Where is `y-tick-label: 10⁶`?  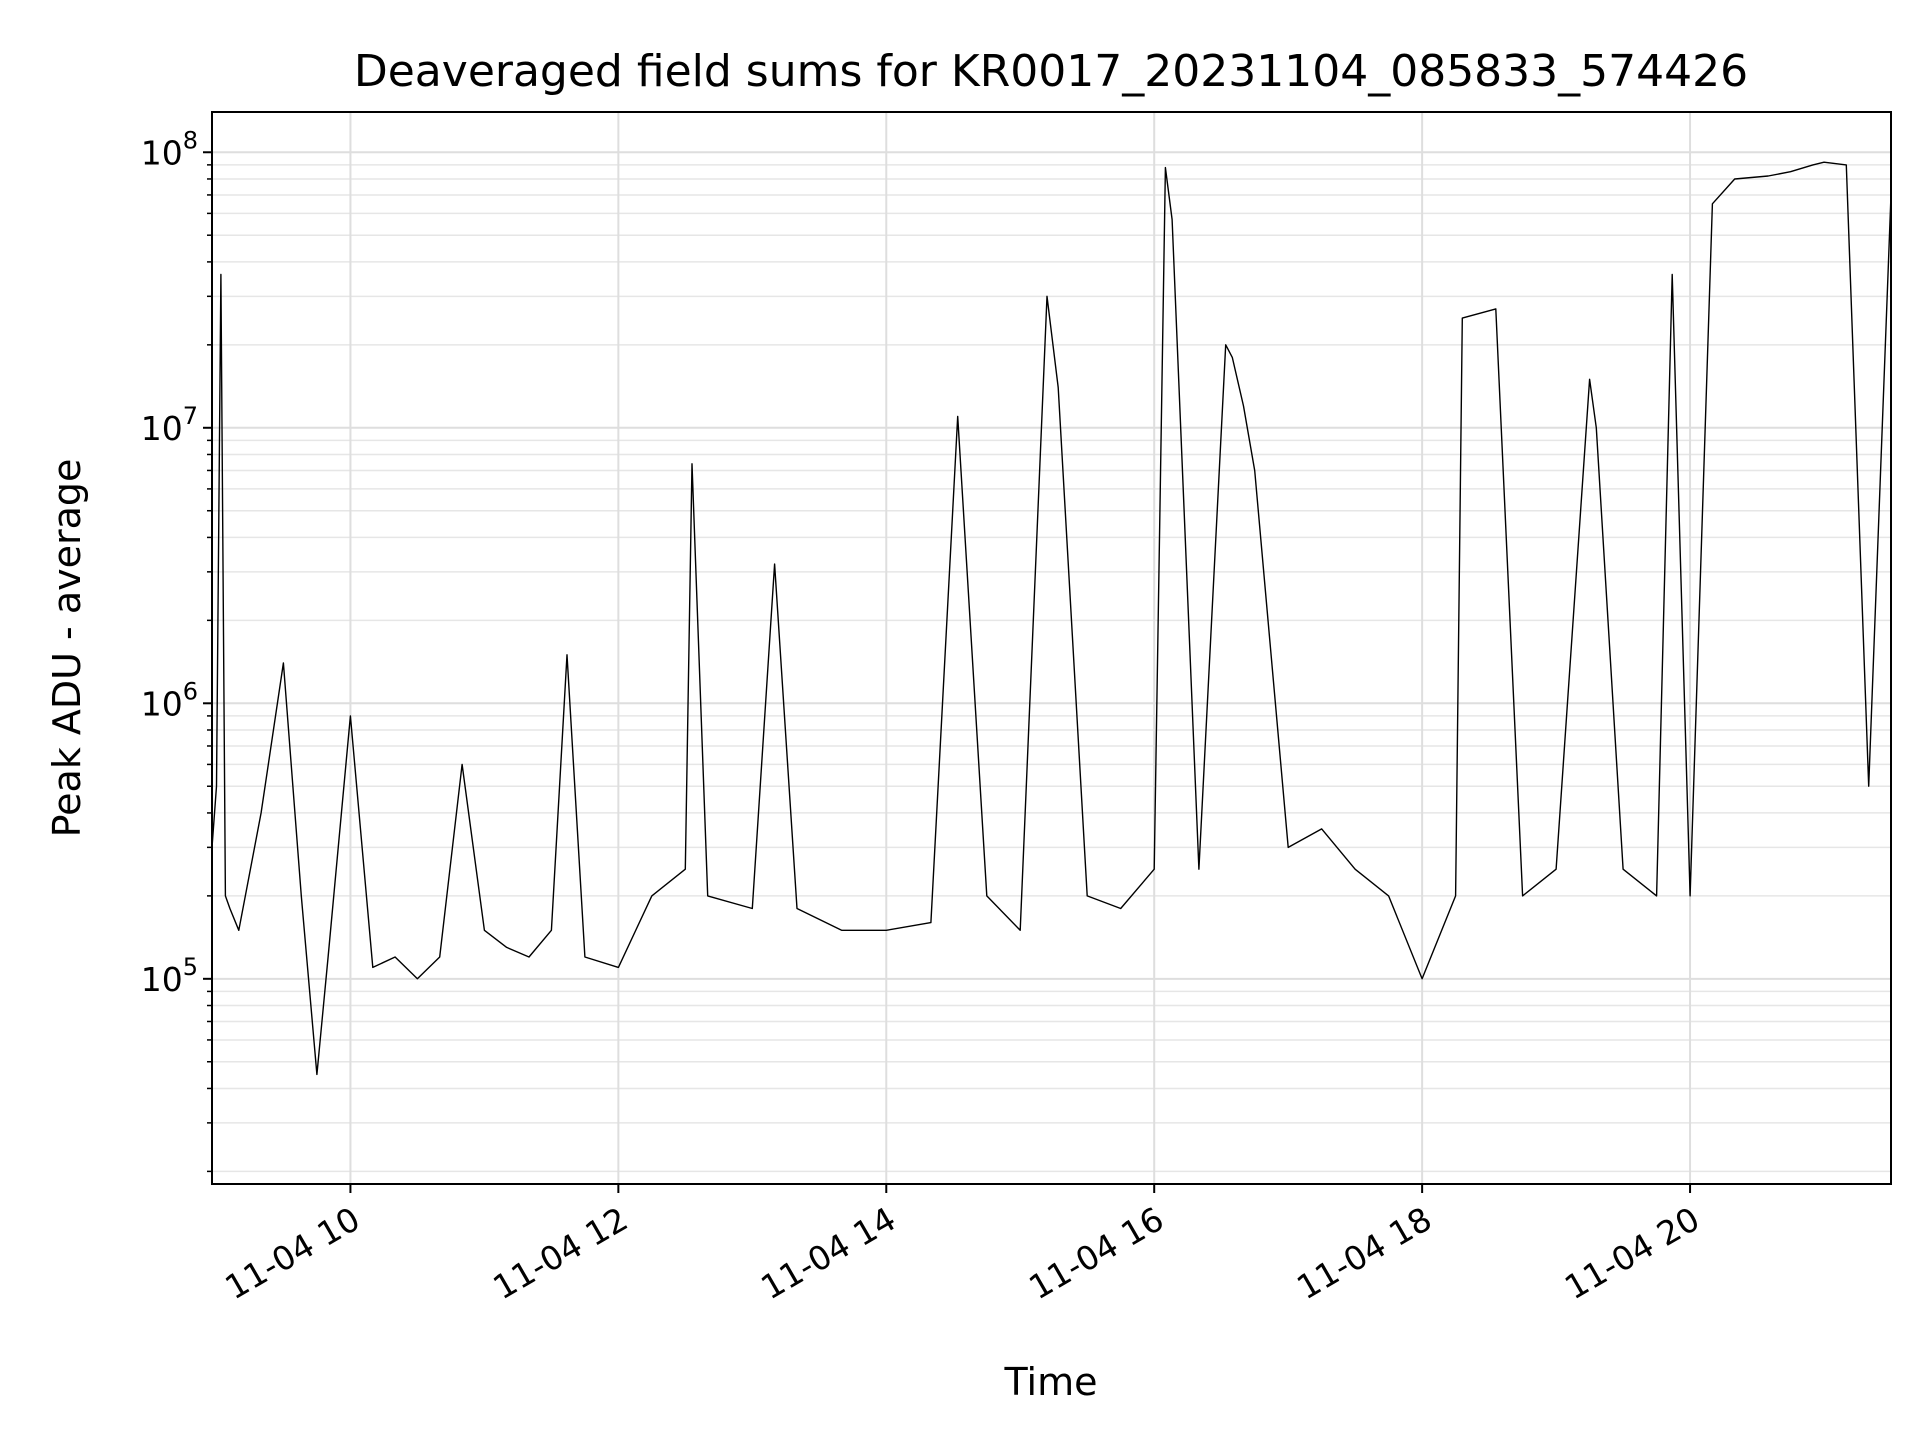 y-tick-label: 10⁶ is located at coordinates (169, 700).